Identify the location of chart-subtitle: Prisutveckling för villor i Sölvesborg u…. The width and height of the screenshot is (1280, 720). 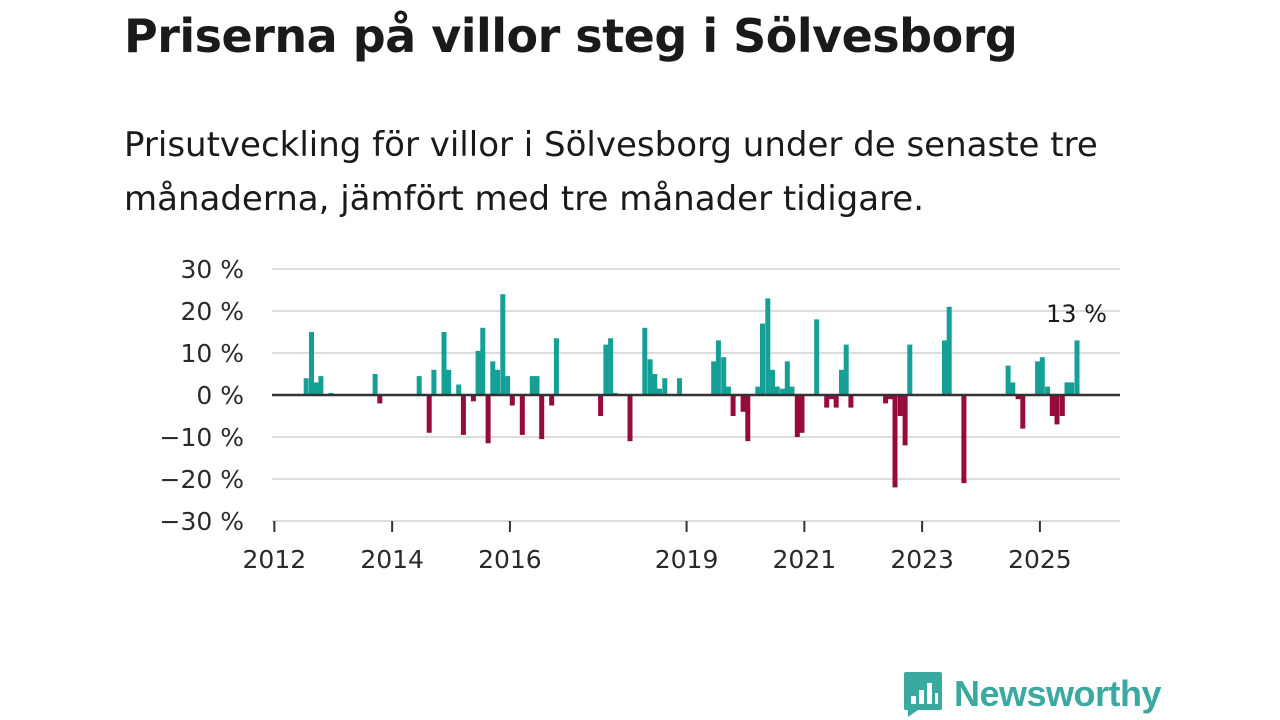
(611, 172).